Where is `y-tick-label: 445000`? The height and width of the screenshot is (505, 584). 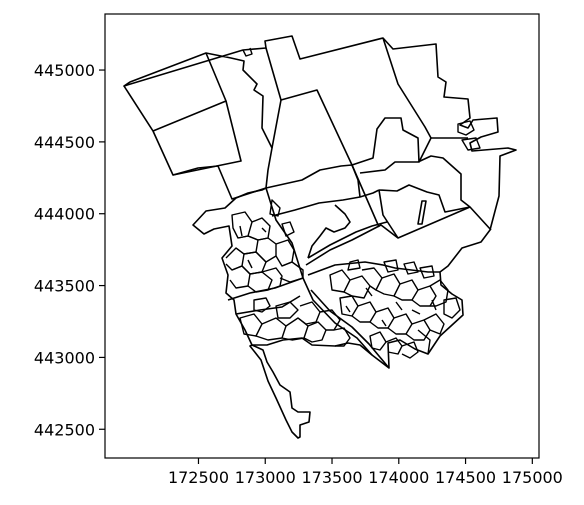 y-tick-label: 445000 is located at coordinates (64, 70).